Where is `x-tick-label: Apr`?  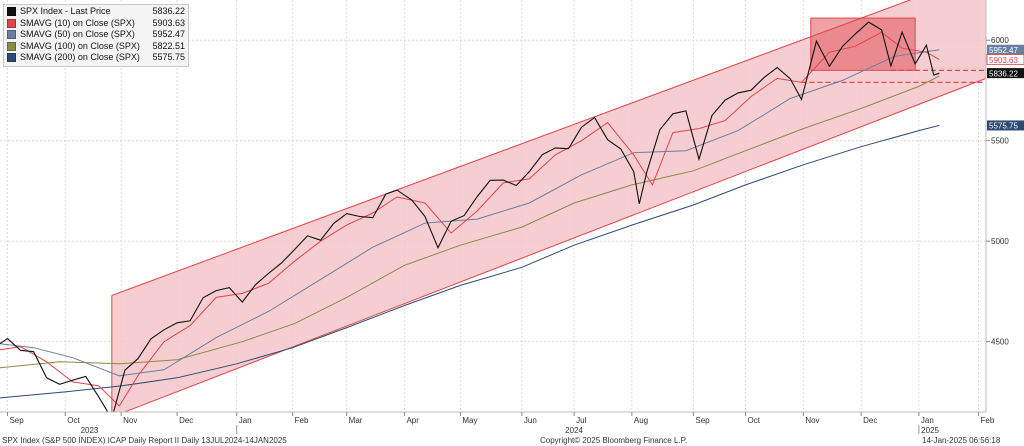 x-tick-label: Apr is located at coordinates (412, 420).